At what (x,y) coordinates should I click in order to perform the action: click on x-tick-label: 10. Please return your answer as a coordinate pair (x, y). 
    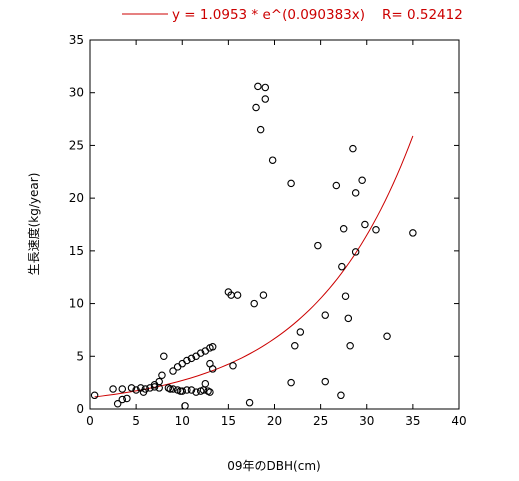
    Looking at the image, I should click on (182, 421).